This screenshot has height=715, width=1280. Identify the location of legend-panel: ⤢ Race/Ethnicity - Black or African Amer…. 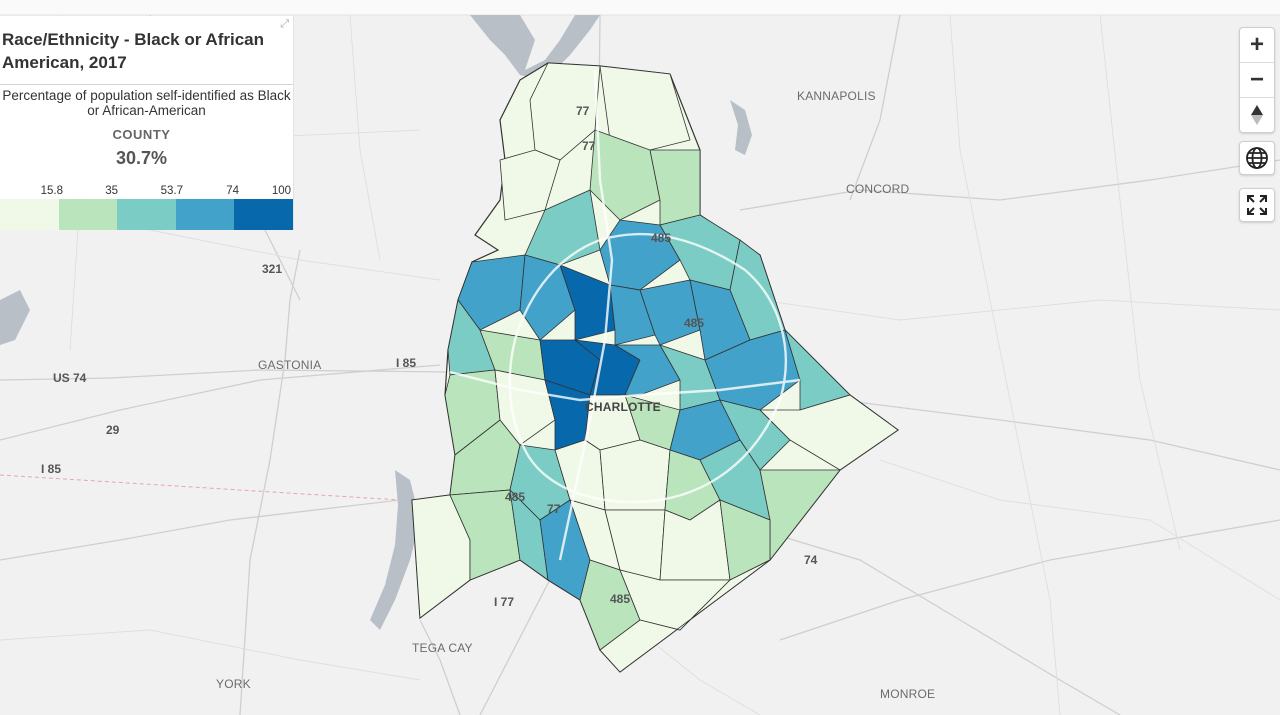
(147, 123).